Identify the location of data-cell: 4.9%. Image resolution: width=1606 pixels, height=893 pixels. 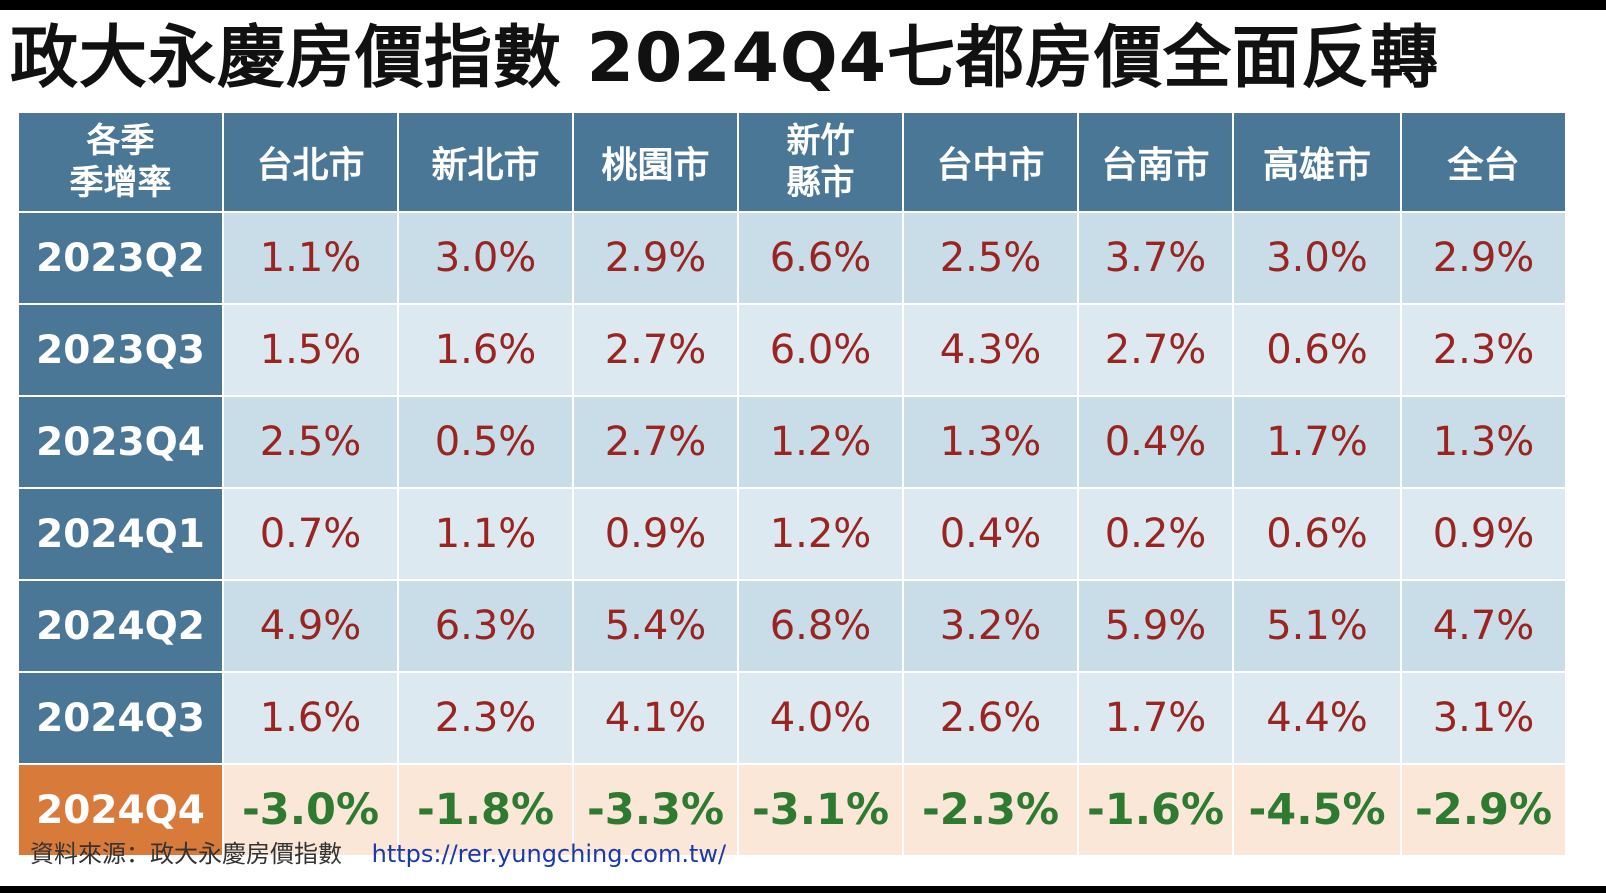
(310, 626).